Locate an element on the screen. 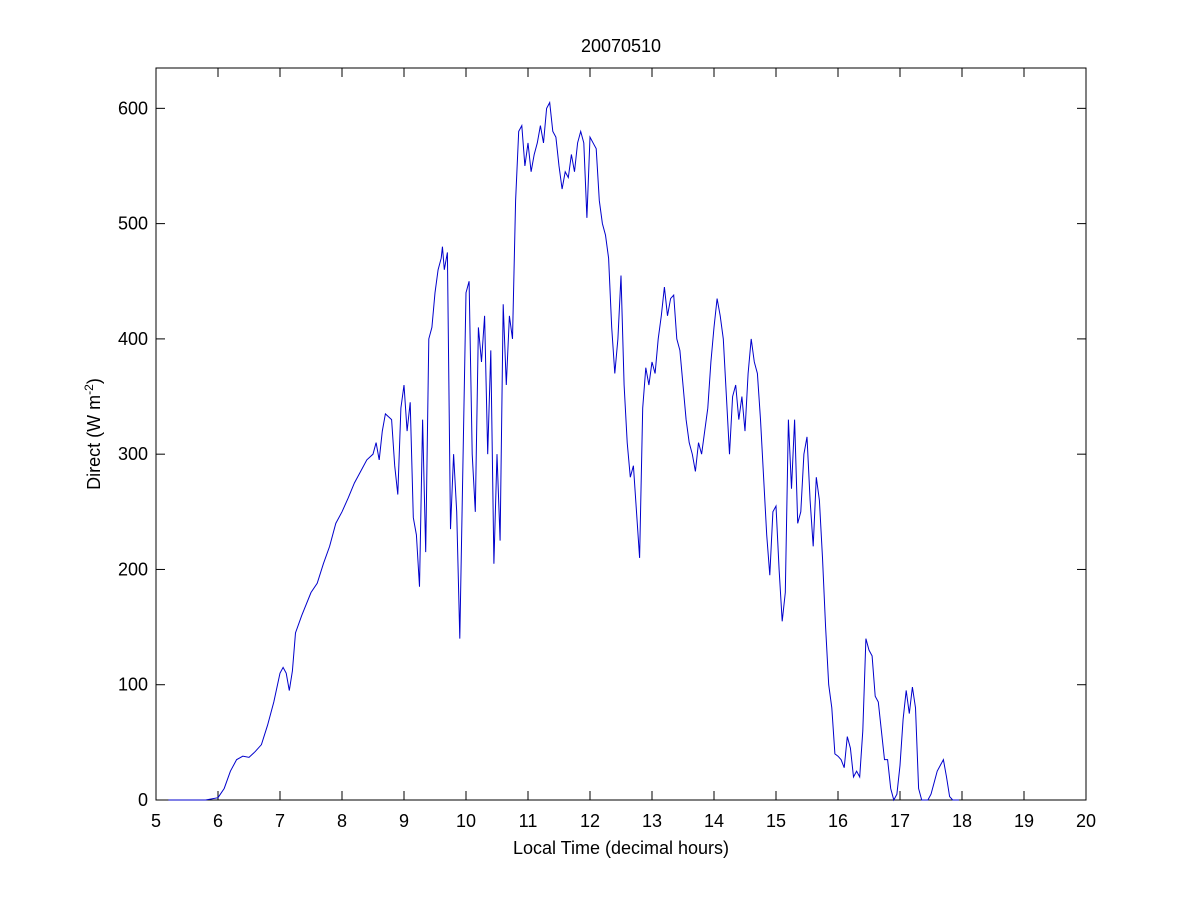 The height and width of the screenshot is (905, 1200). y-axis-label: Direct (W m-2) is located at coordinates (93, 434).